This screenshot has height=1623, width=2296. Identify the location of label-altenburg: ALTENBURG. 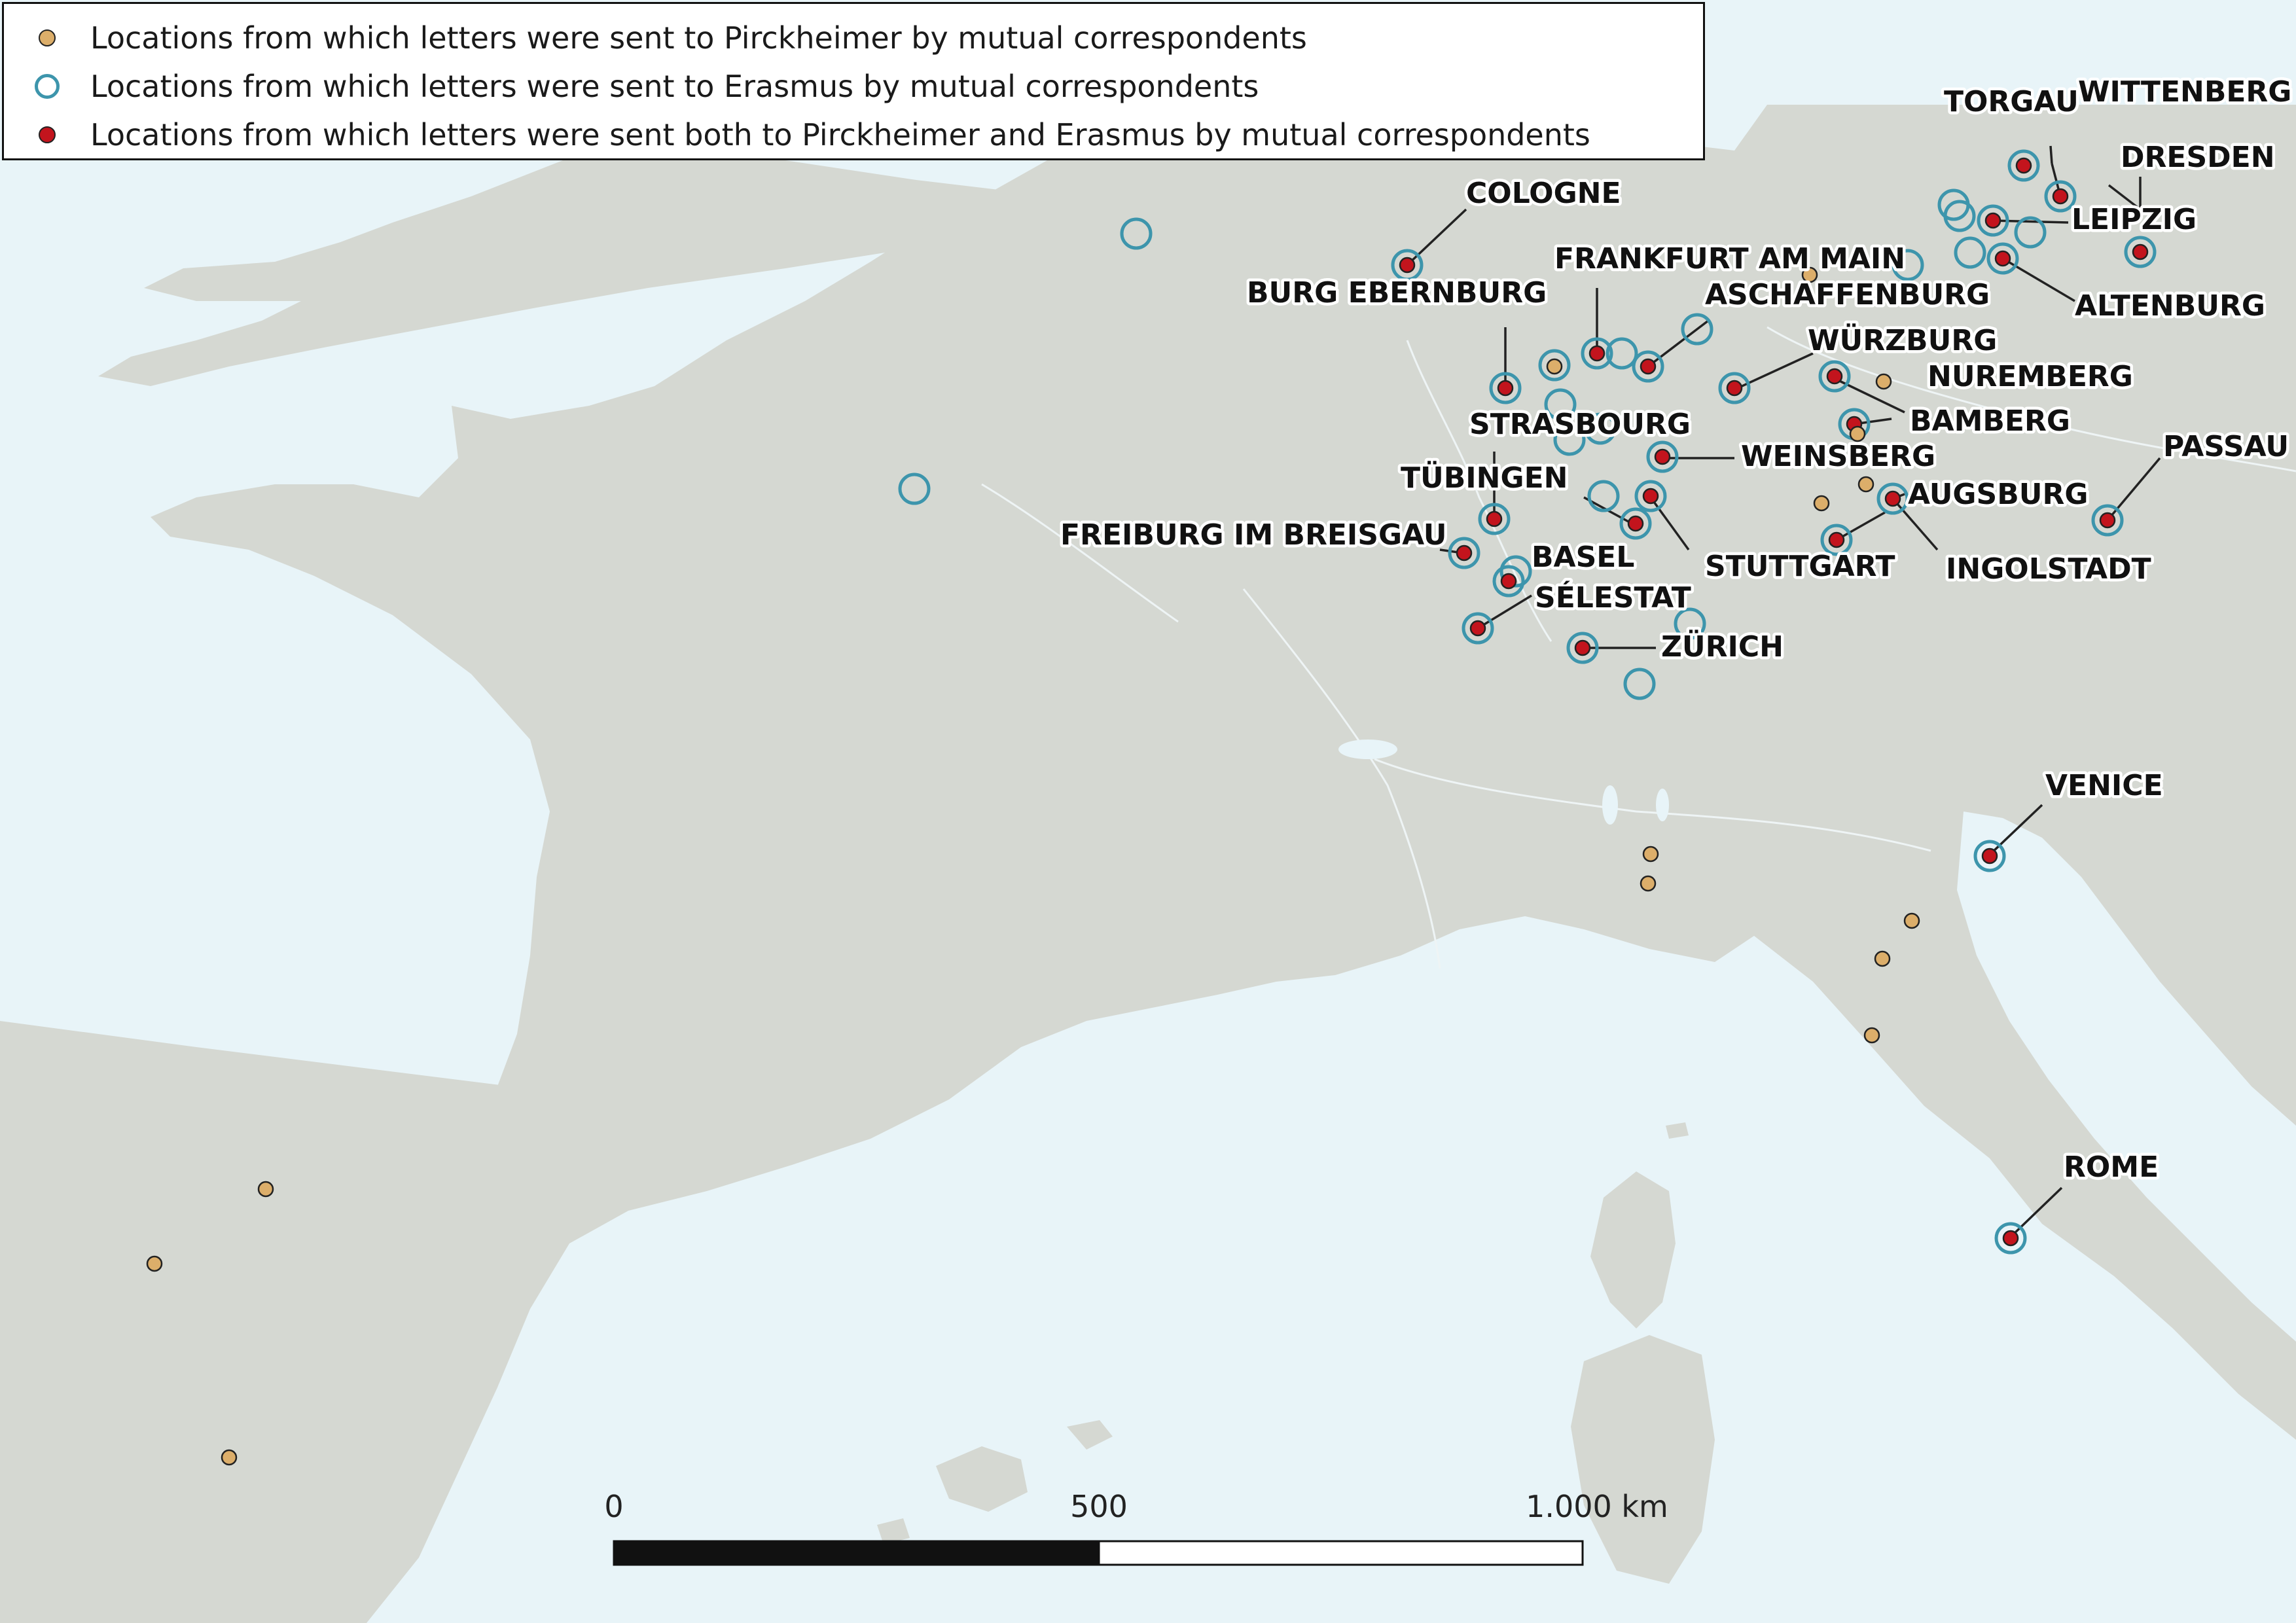
(2170, 306).